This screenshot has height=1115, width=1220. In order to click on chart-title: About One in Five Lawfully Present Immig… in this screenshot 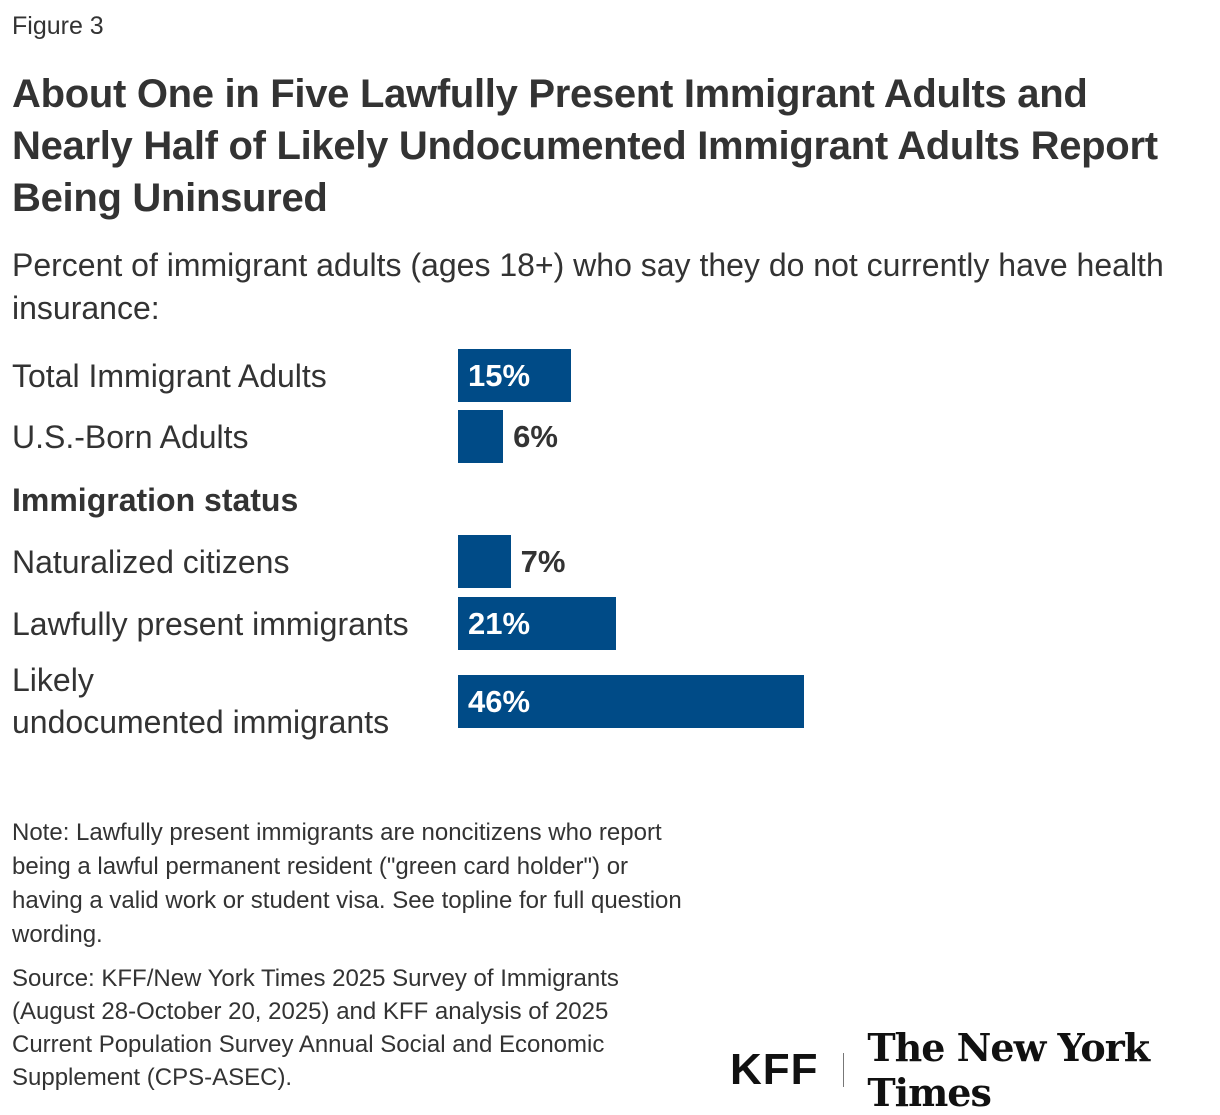, I will do `click(585, 146)`.